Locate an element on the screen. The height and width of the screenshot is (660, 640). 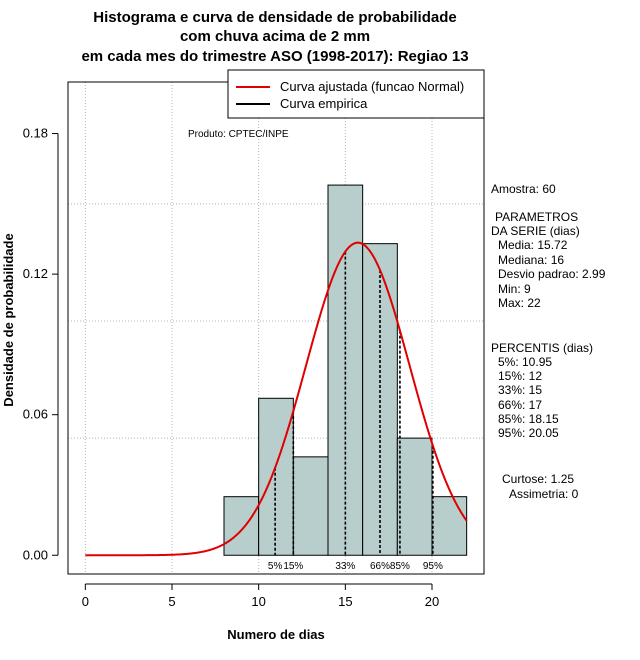
stat-p66: 66%: 17 is located at coordinates (520, 405).